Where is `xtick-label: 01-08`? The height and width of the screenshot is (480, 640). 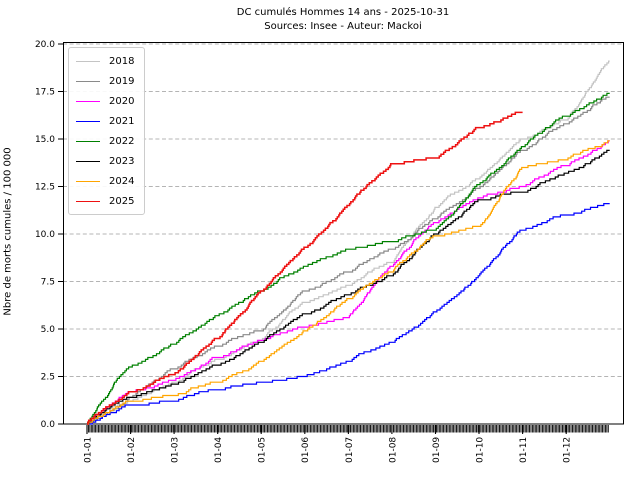
xtick-label: 01-08 is located at coordinates (393, 450).